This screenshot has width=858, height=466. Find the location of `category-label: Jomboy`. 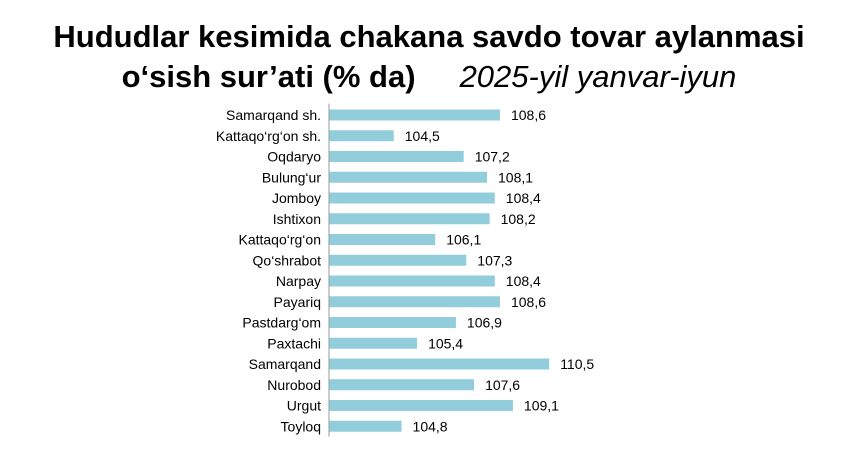

category-label: Jomboy is located at coordinates (296, 198).